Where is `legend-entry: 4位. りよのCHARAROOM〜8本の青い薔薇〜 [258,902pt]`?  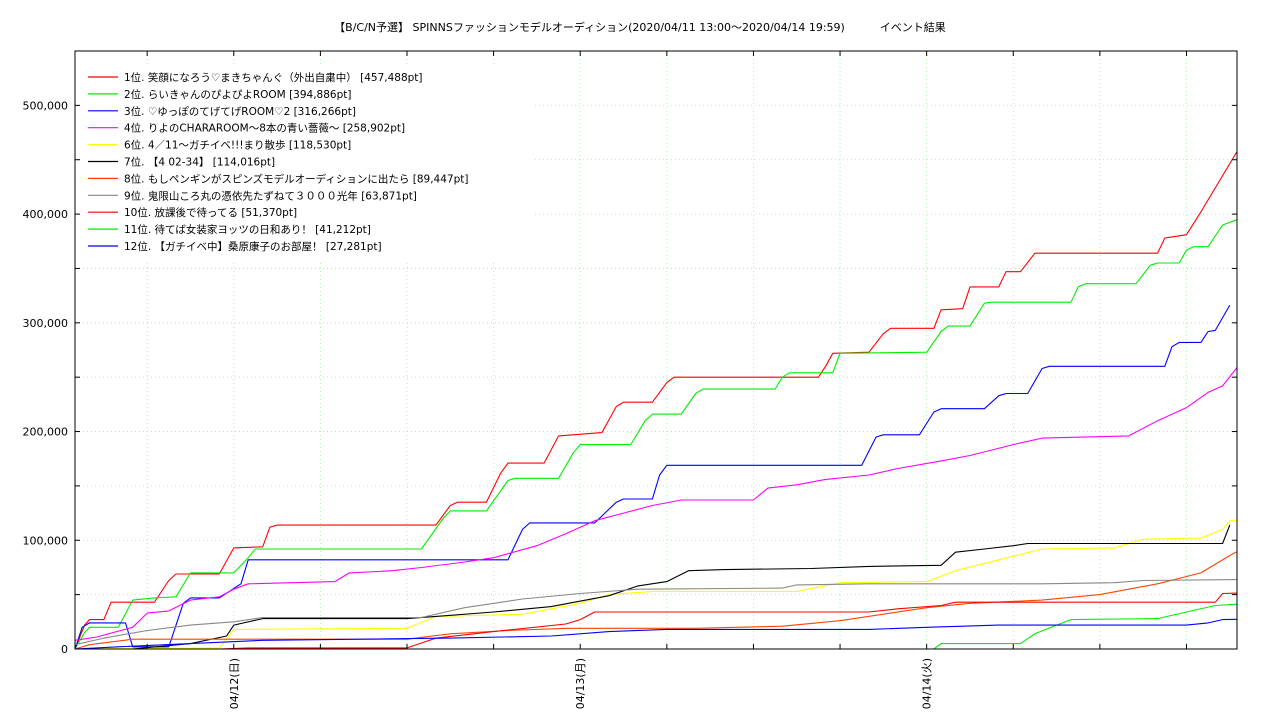
legend-entry: 4位. りよのCHARAROOM〜8本の青い薔薇〜 [258,902pt] is located at coordinates (264, 128).